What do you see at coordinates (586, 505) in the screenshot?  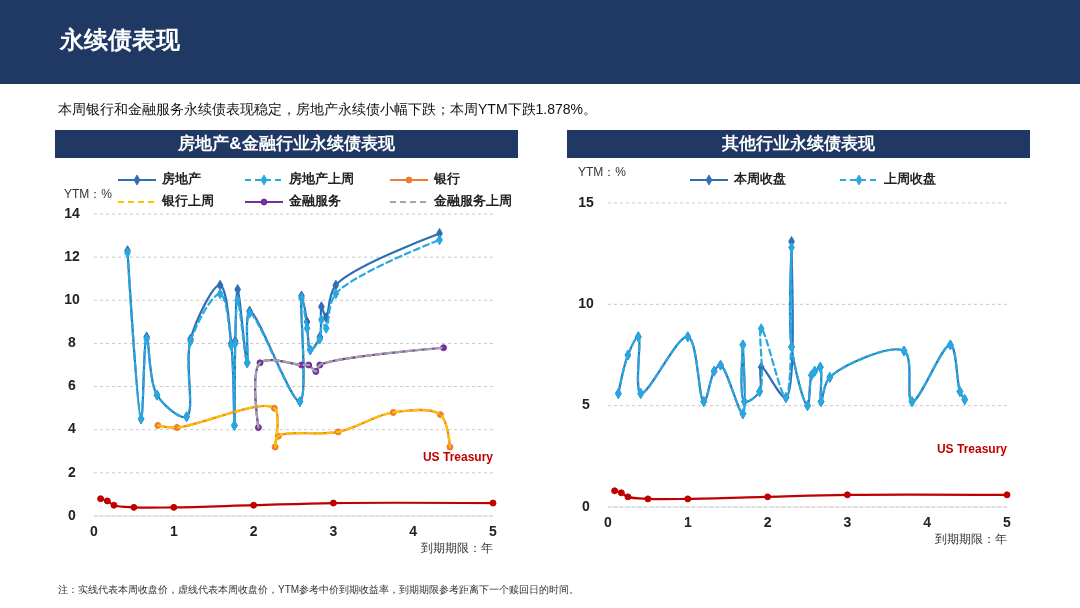 I see `y-tick-label: 0` at bounding box center [586, 505].